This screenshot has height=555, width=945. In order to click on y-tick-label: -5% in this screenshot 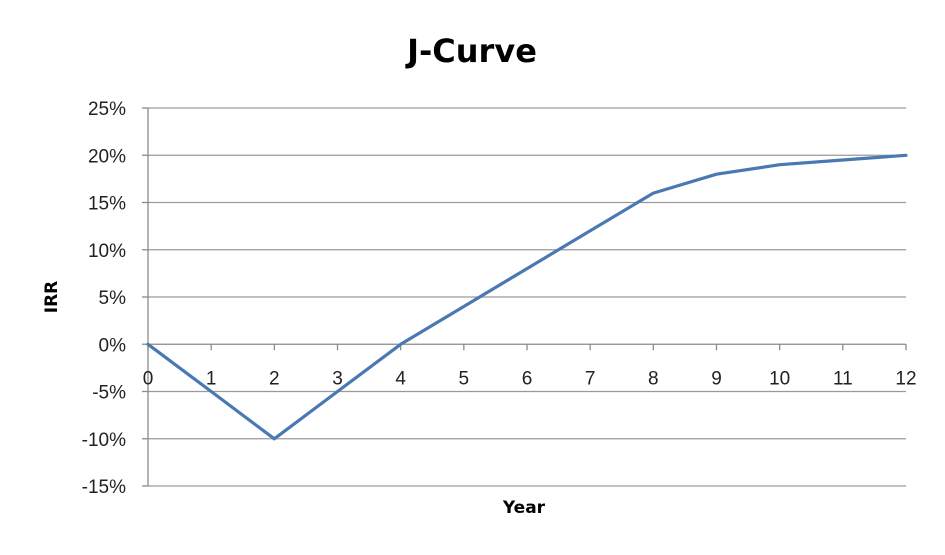, I will do `click(109, 393)`.